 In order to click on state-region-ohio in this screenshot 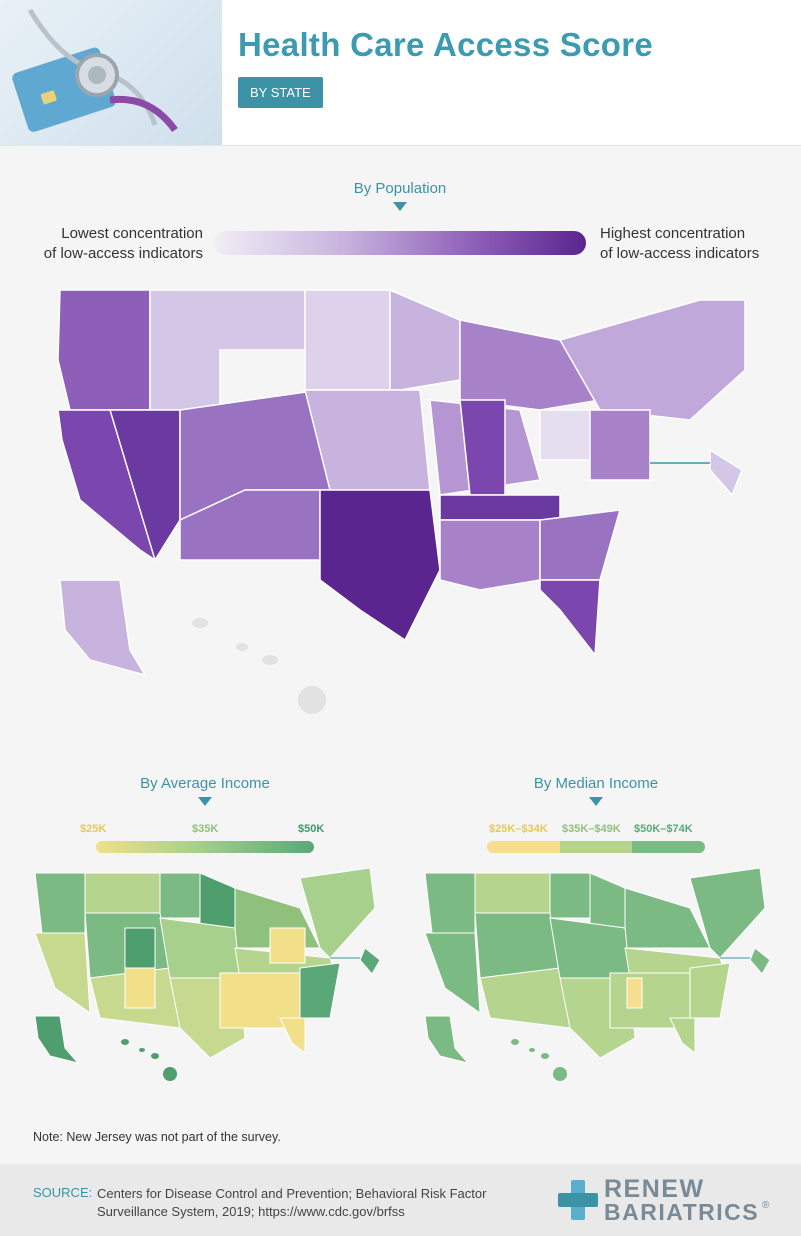, I will do `click(565, 435)`.